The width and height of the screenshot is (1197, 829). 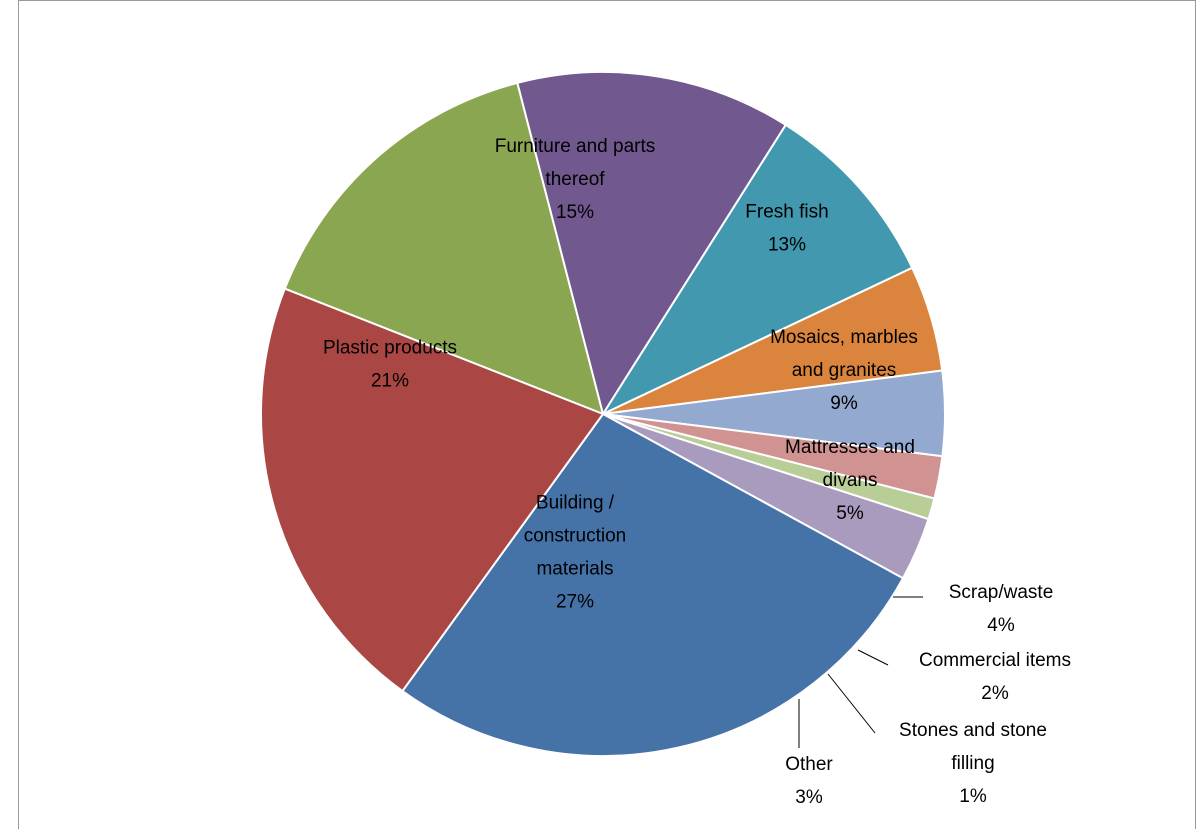 What do you see at coordinates (390, 365) in the screenshot?
I see `data-label-plastic-products: Plastic products 21%` at bounding box center [390, 365].